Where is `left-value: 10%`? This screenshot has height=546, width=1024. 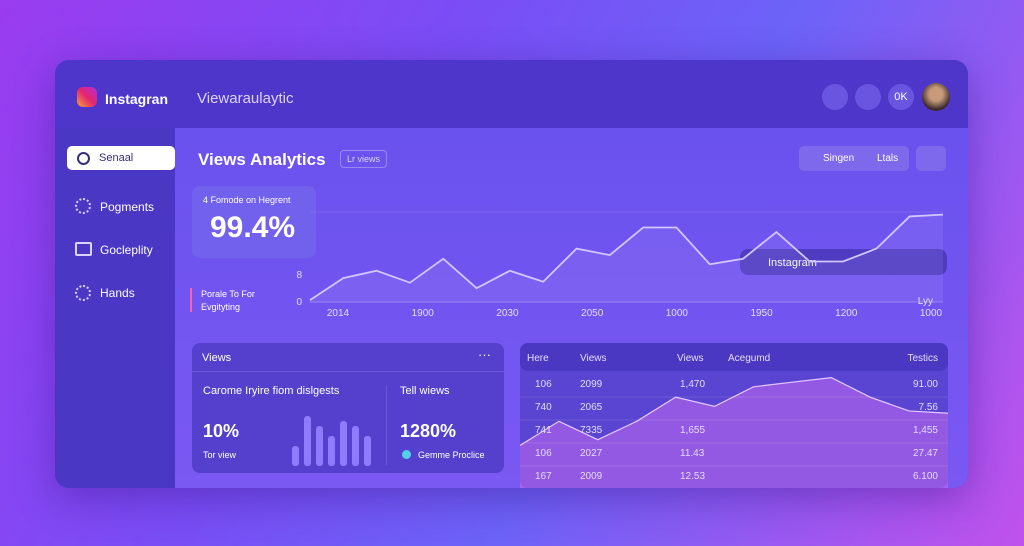 left-value: 10% is located at coordinates (221, 431).